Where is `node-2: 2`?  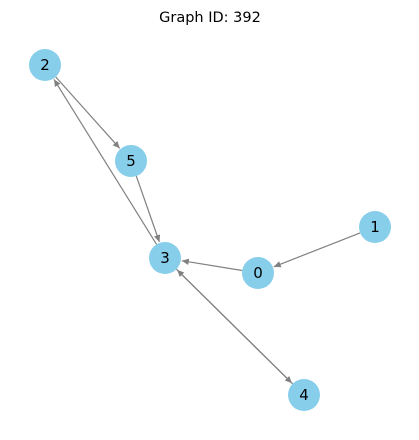 node-2: 2 is located at coordinates (45, 65).